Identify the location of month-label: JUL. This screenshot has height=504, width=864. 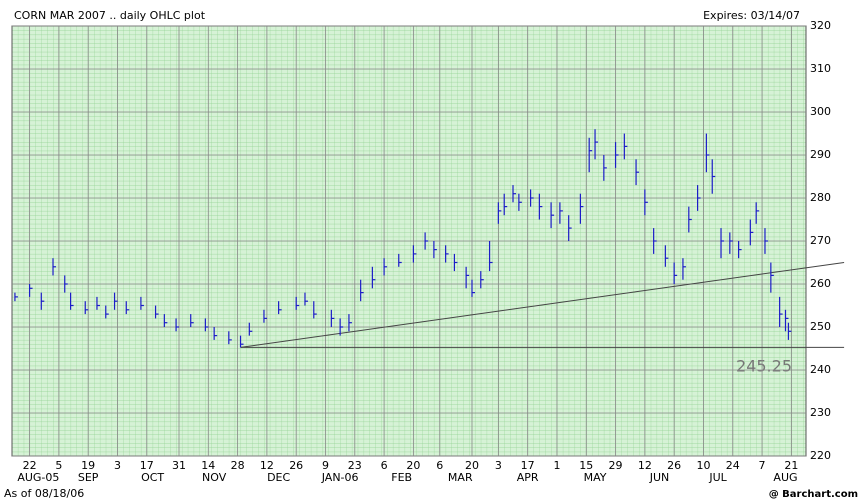
(717, 477).